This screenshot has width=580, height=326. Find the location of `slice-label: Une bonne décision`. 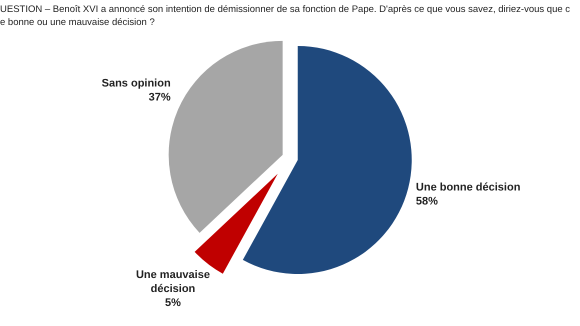

slice-label: Une bonne décision is located at coordinates (468, 187).